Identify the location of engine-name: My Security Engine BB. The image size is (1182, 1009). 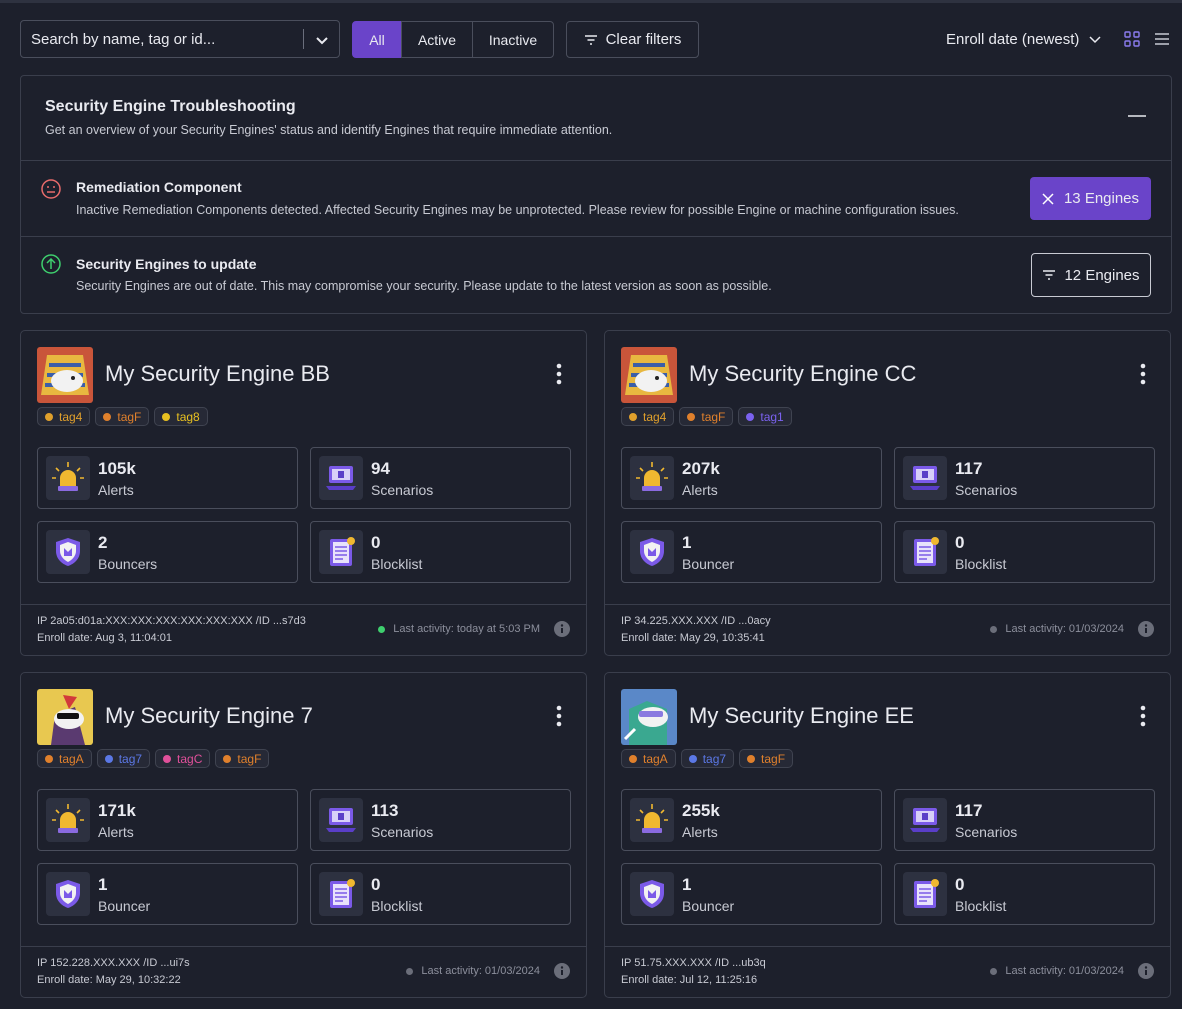
(217, 373).